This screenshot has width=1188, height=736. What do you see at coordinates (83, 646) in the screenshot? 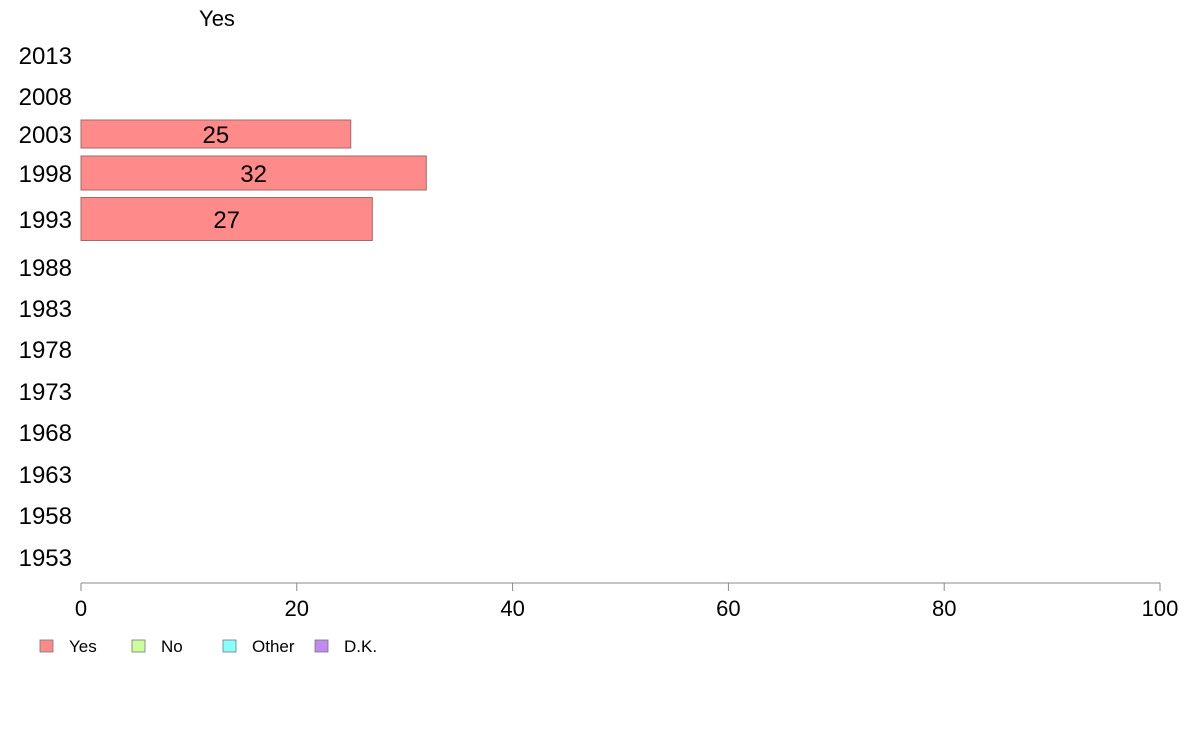
I see `legend-label-yes: Yes` at bounding box center [83, 646].